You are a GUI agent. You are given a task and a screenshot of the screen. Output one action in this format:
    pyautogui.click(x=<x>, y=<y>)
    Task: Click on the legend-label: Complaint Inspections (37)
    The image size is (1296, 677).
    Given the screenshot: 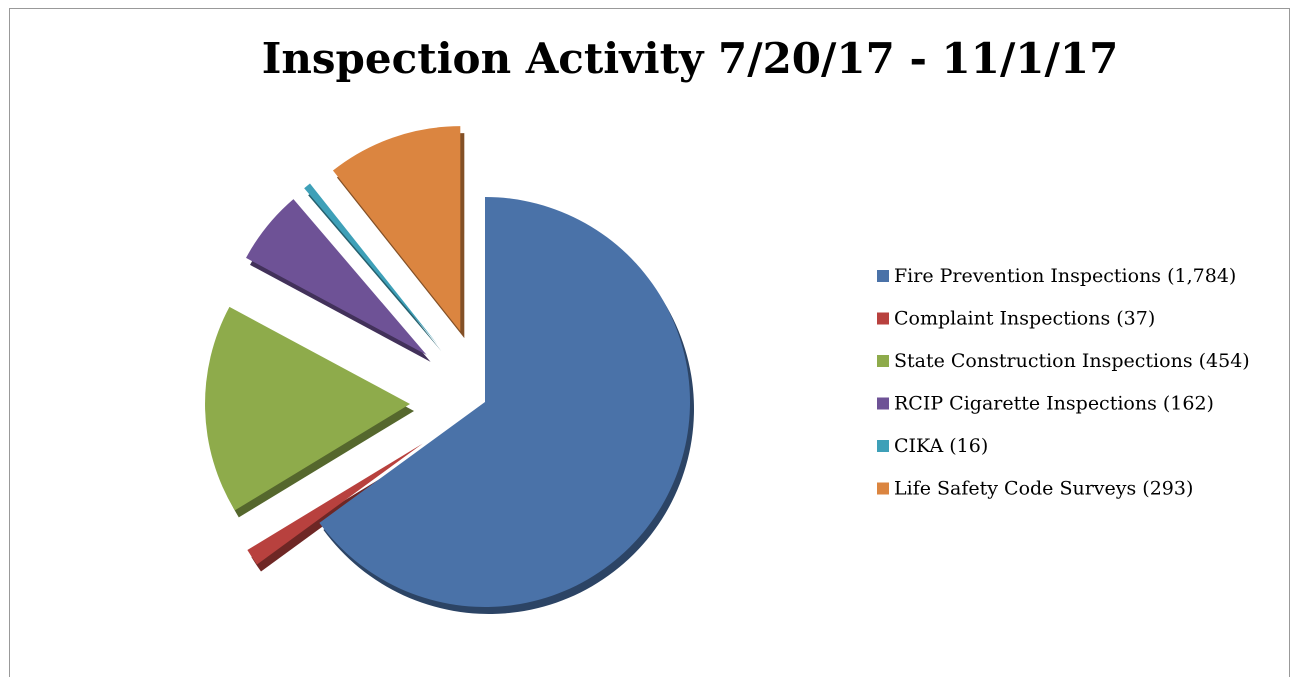 What is the action you would take?
    pyautogui.click(x=1024, y=319)
    